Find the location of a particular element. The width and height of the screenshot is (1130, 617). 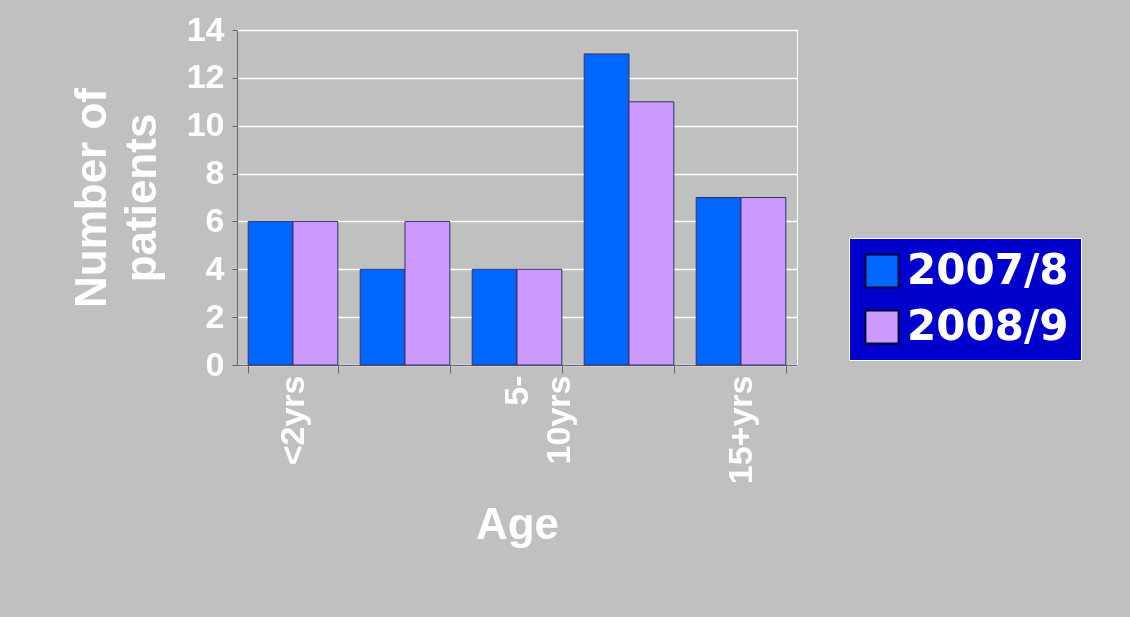

y-tick-label: 6 is located at coordinates (215, 219).